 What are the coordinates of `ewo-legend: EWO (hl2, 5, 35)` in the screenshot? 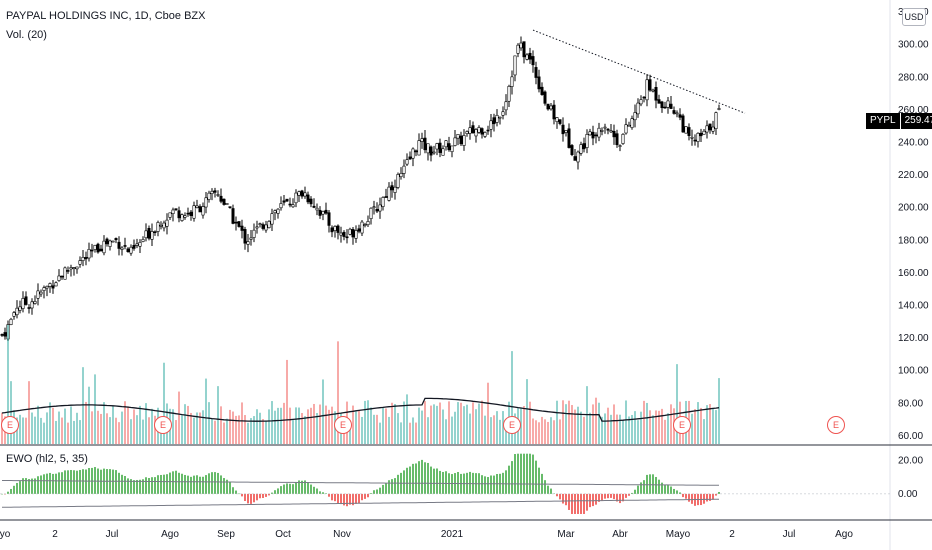 It's located at (47, 459).